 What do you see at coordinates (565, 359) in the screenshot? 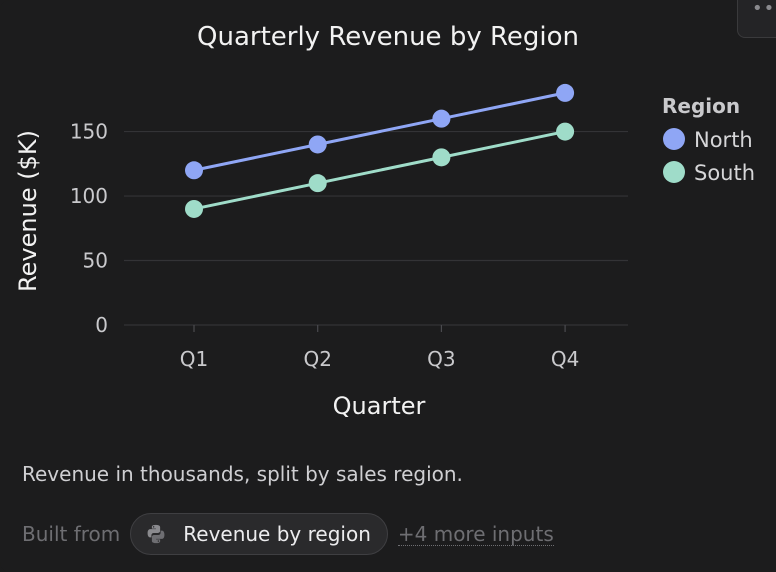
I see `x-tick-label: Q4` at bounding box center [565, 359].